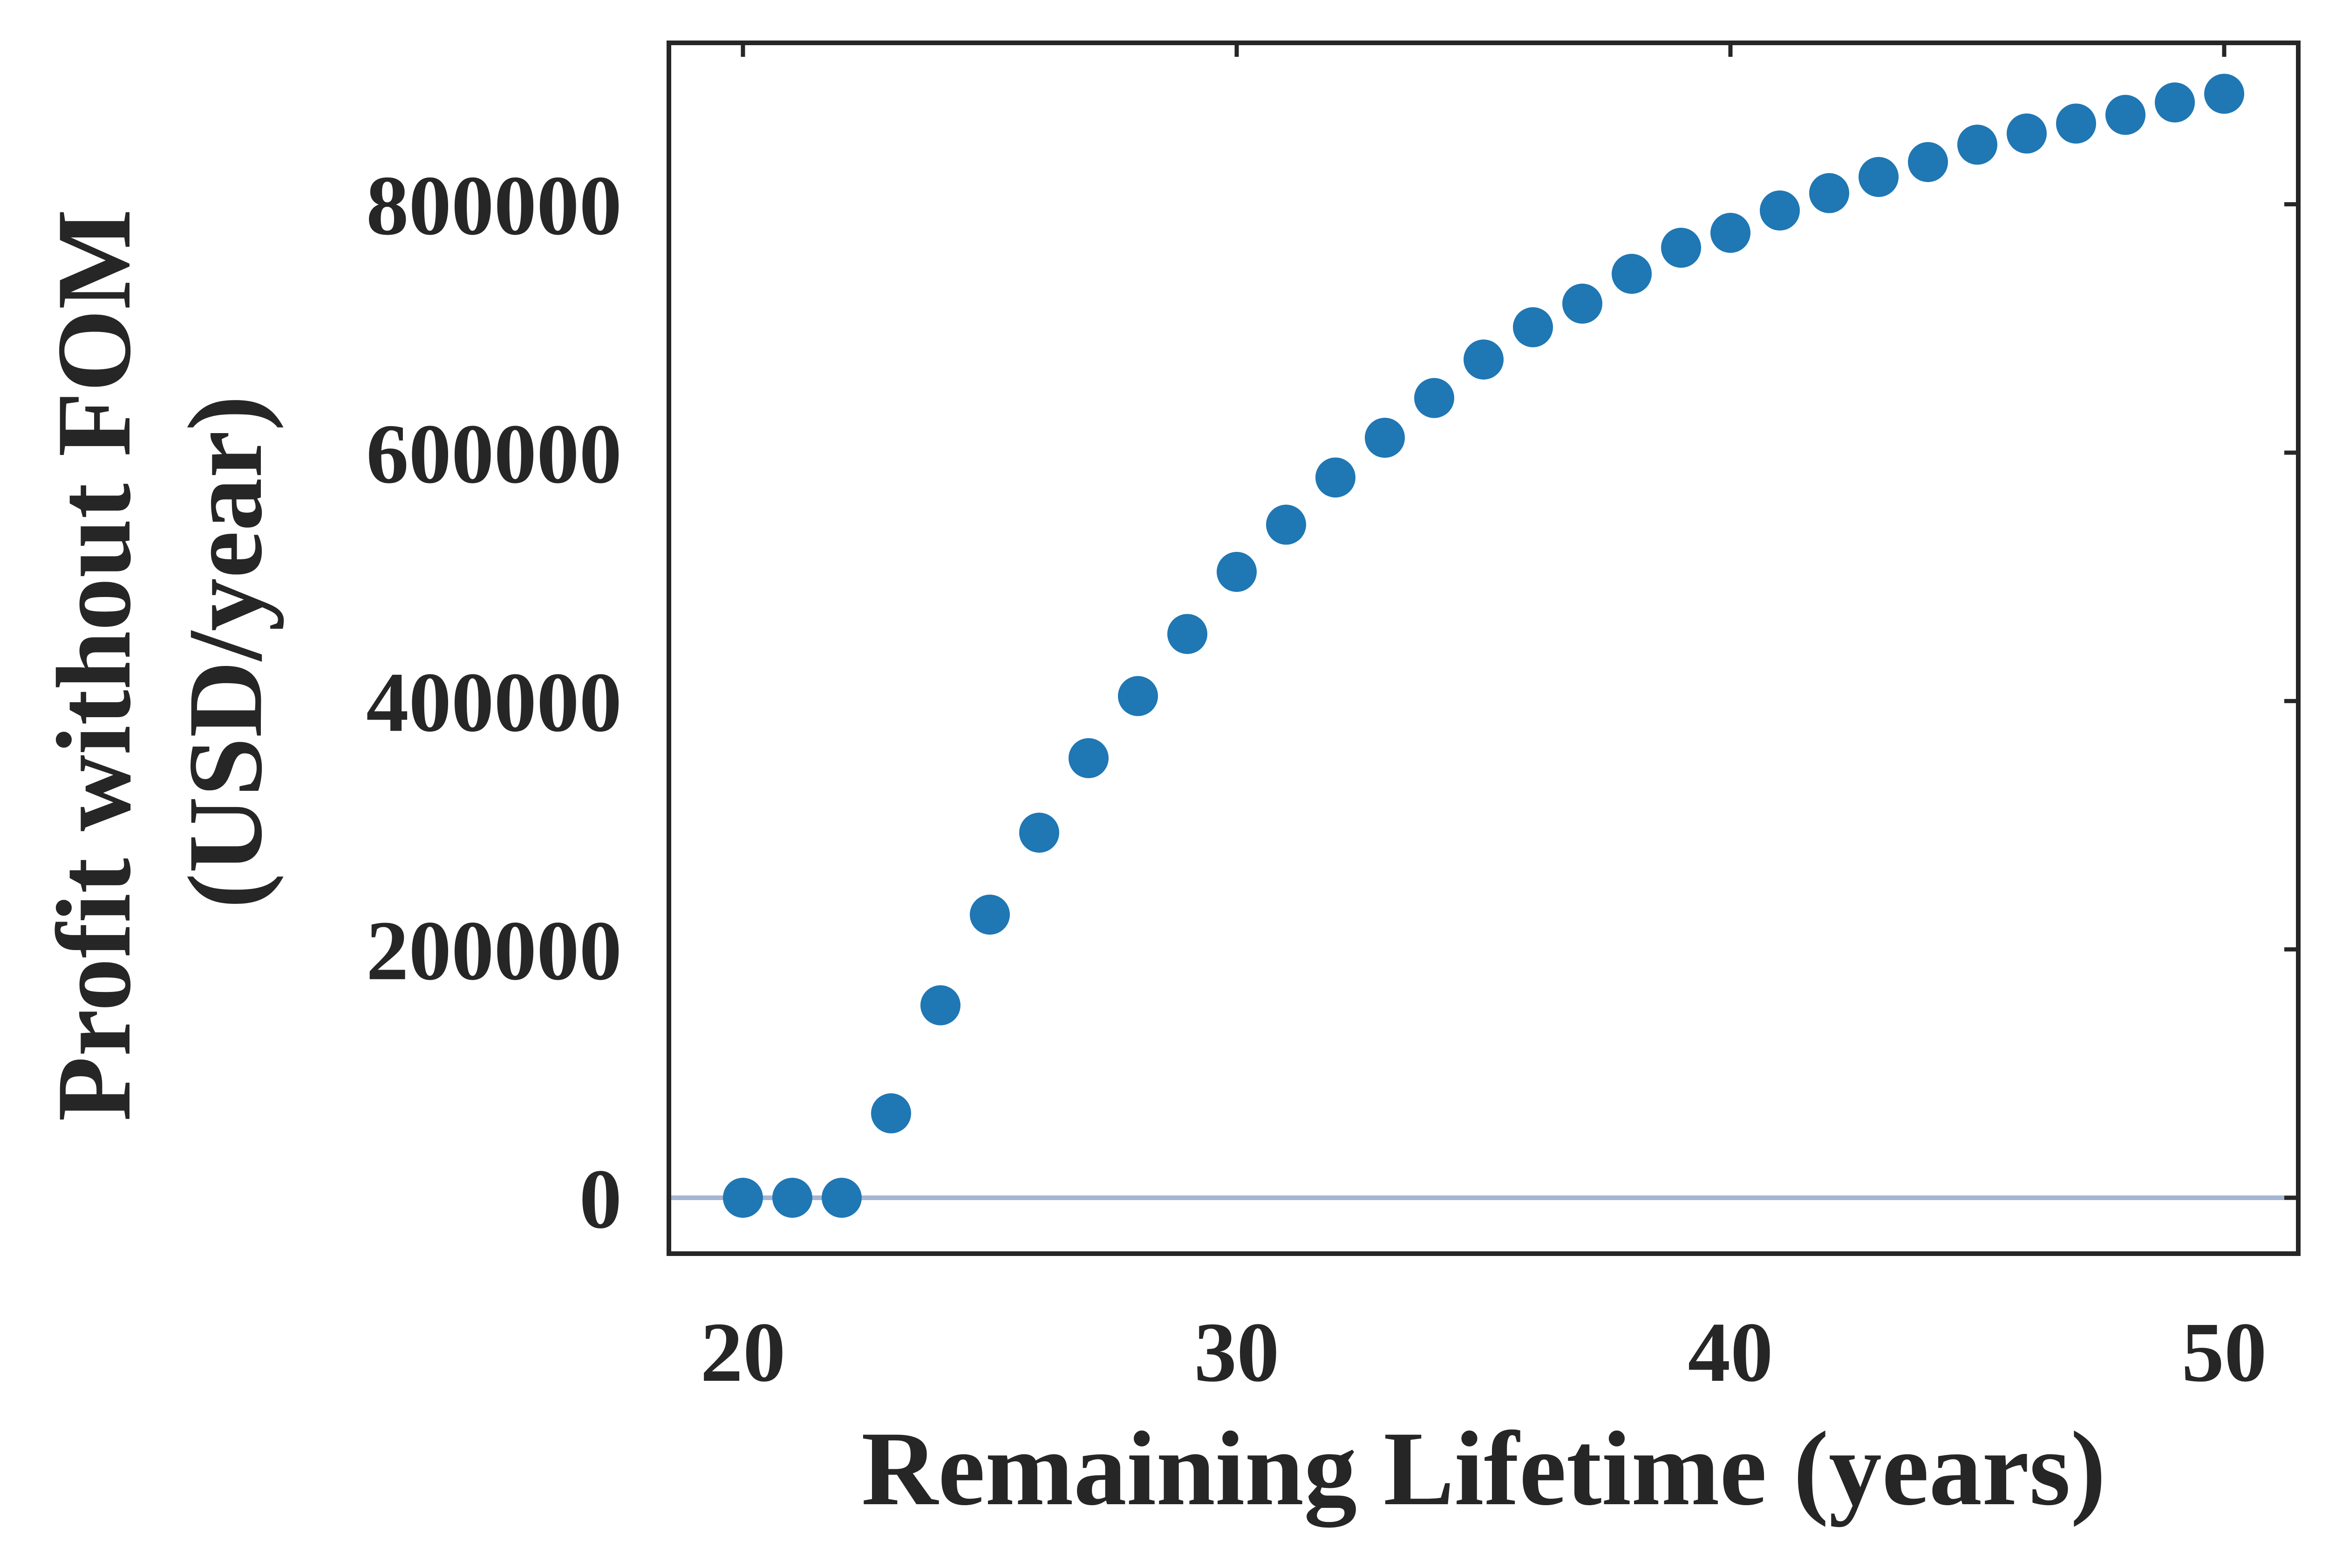  I want to click on y-axis-label: Profit without FOM (USD/year), so click(159, 652).